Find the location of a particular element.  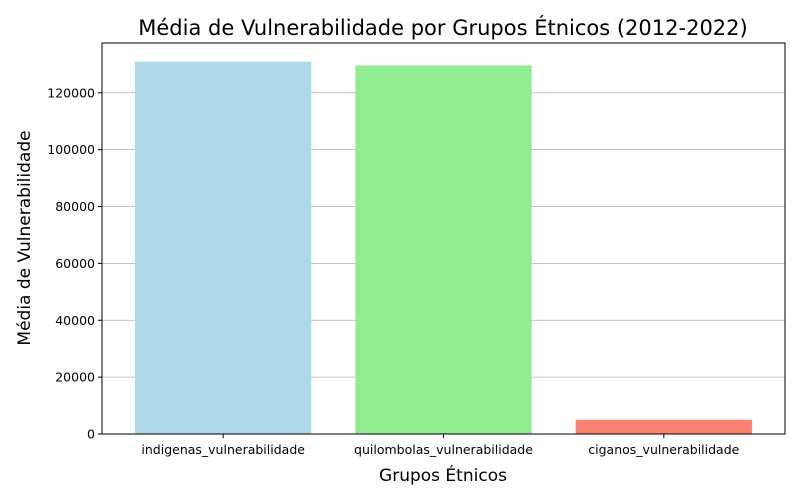

y-tick-label: 60000 is located at coordinates (75, 263).